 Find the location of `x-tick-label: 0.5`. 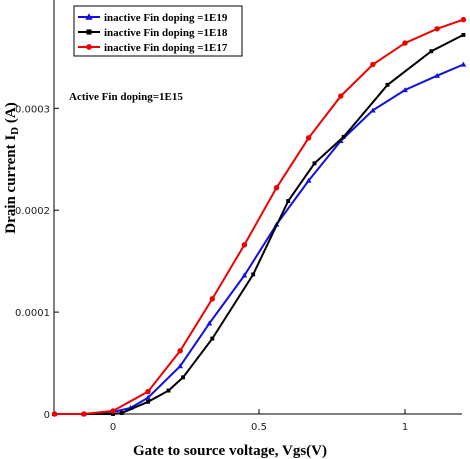

x-tick-label: 0.5 is located at coordinates (259, 427).